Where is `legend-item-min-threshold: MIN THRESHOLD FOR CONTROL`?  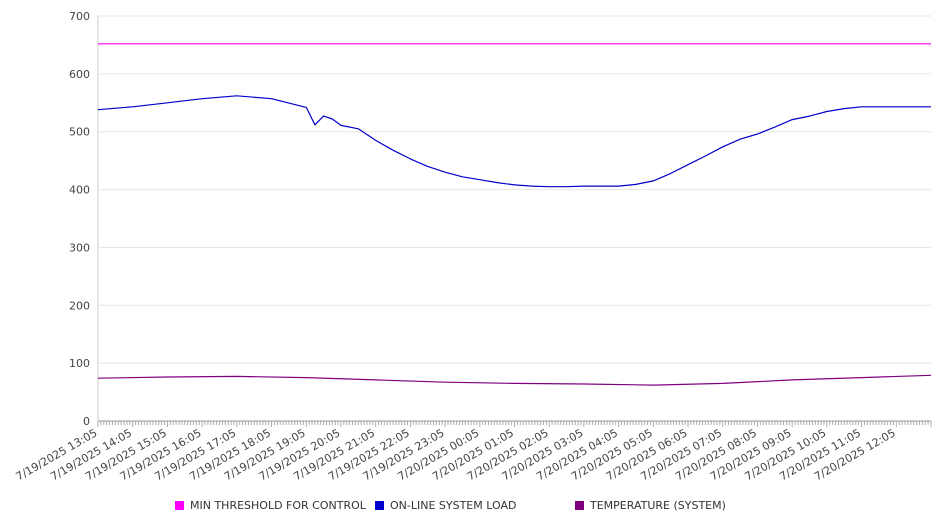
legend-item-min-threshold: MIN THRESHOLD FOR CONTROL is located at coordinates (270, 505).